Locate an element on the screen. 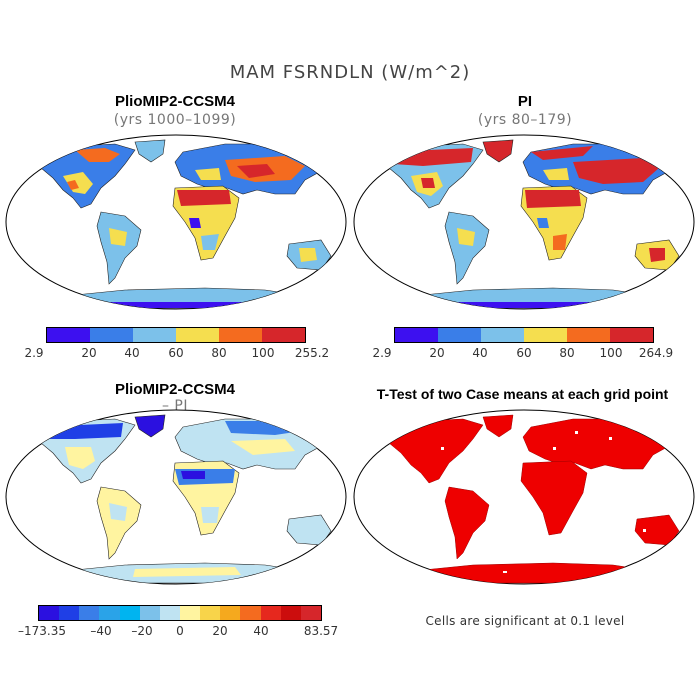  colorbar-label: 0 is located at coordinates (180, 631).